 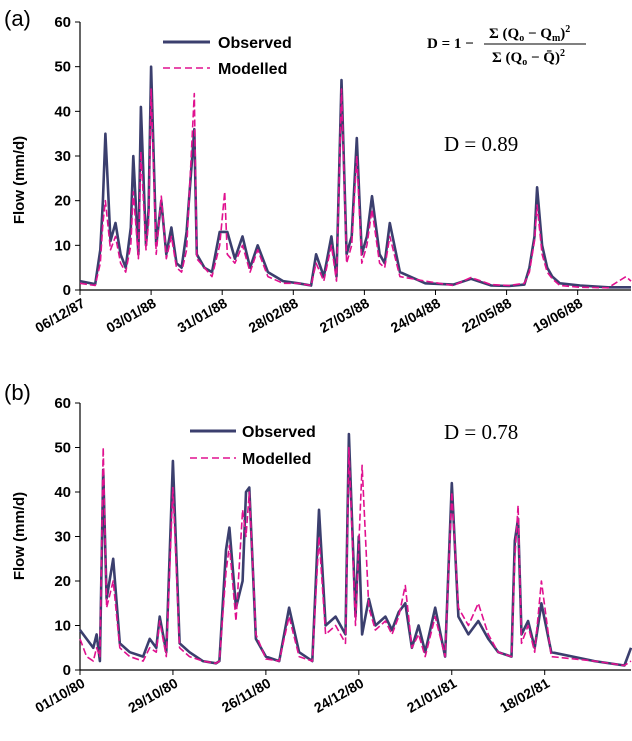 I want to click on panel-b-y-tick-label: 50, so click(x=62, y=448).